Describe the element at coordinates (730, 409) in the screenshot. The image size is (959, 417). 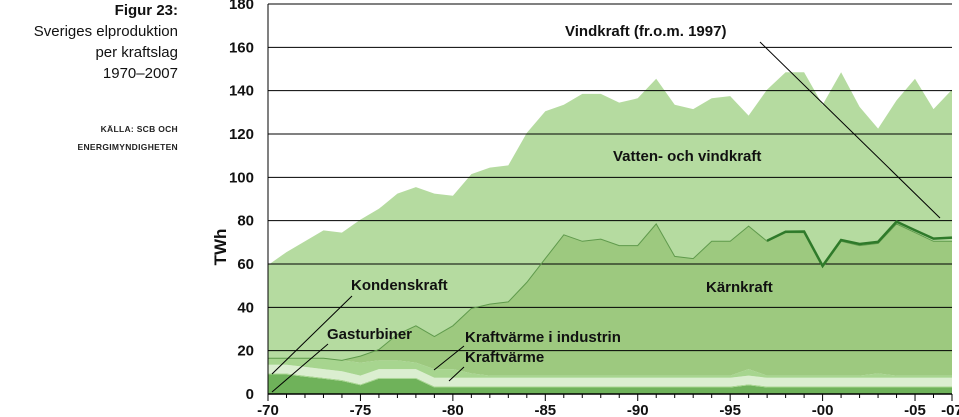
I see `x-tick-label: -95` at that location.